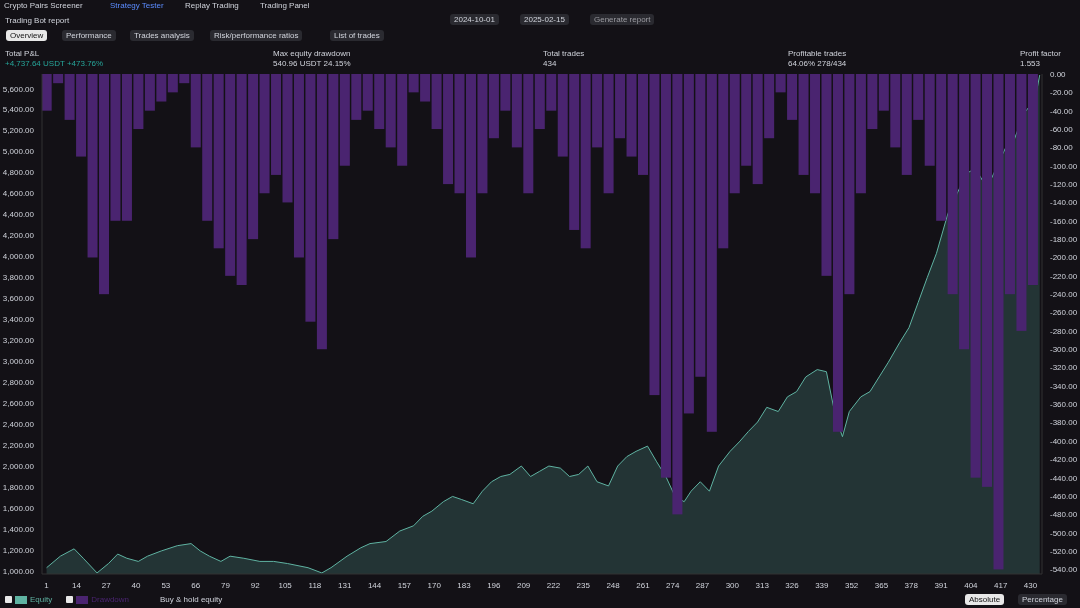  I want to click on y2-tick-label: -40.00, so click(1062, 111).